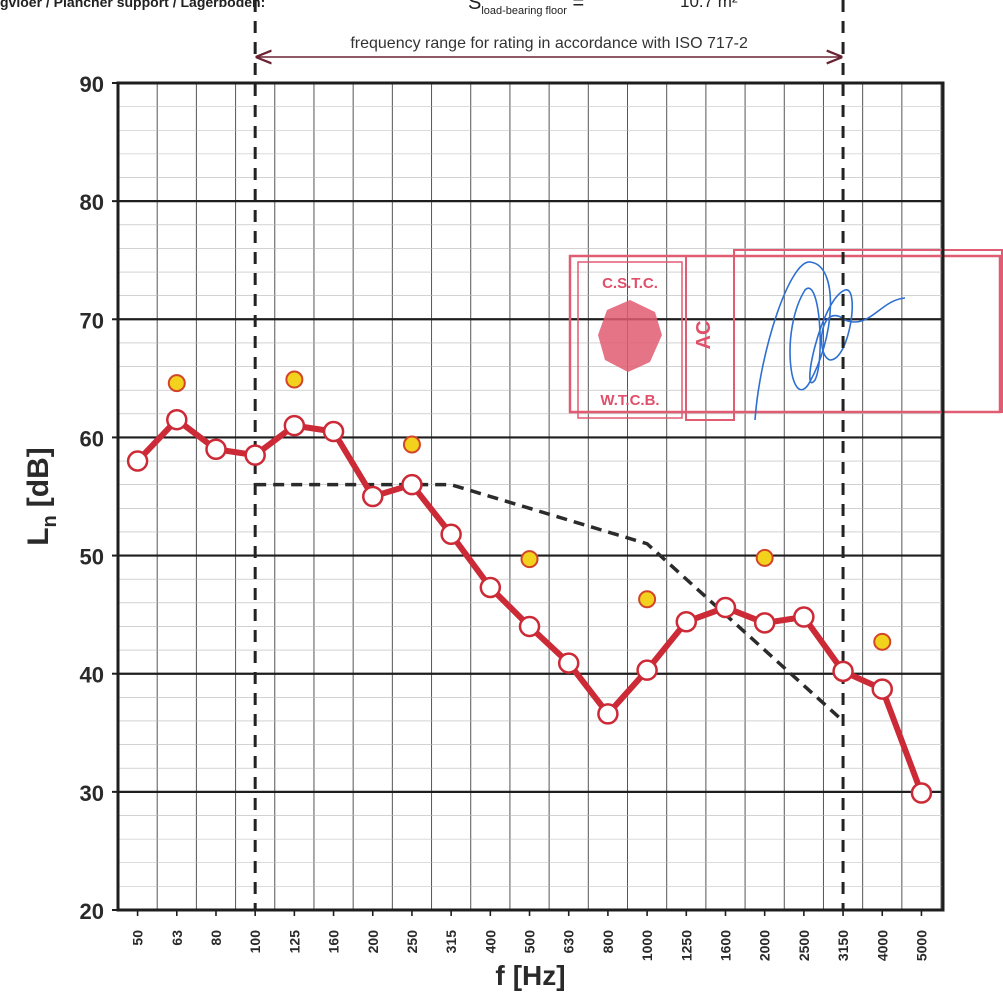 The image size is (1003, 995). I want to click on y-tick-label: 90, so click(92, 84).